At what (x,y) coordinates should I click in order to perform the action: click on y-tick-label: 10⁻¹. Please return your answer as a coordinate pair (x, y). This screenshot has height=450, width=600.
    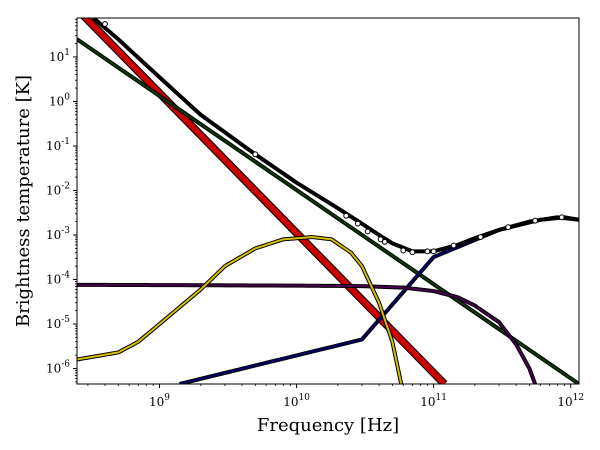
    Looking at the image, I should click on (58, 145).